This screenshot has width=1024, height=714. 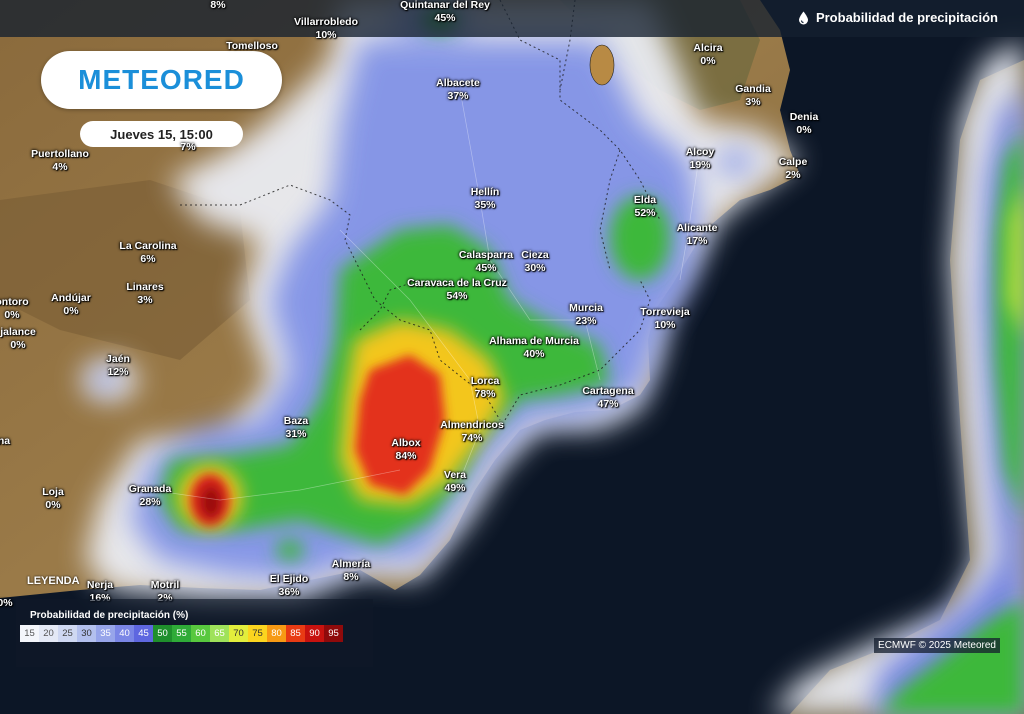 I want to click on place-probability: 6%, so click(x=148, y=259).